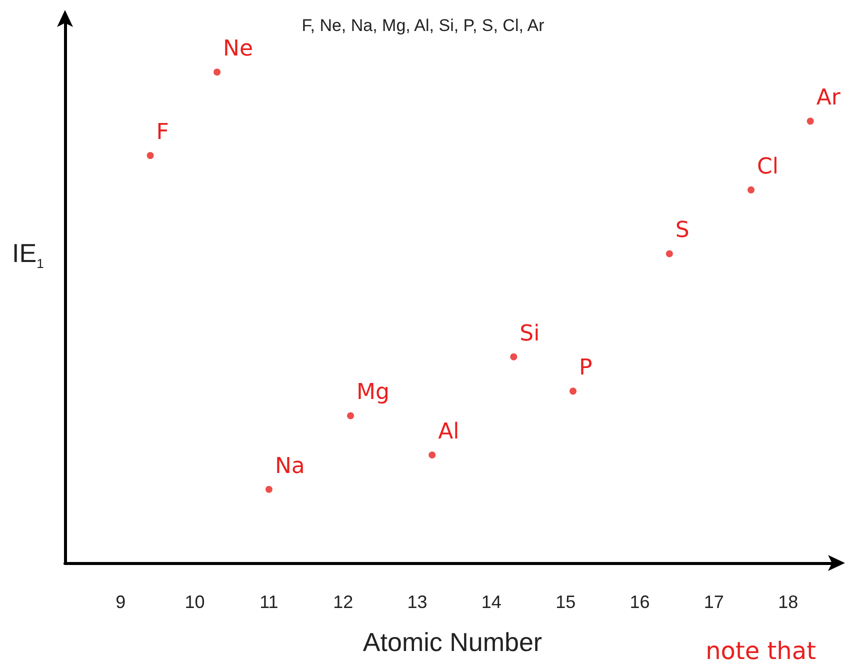  Describe the element at coordinates (289, 466) in the screenshot. I see `annotation: Na` at that location.